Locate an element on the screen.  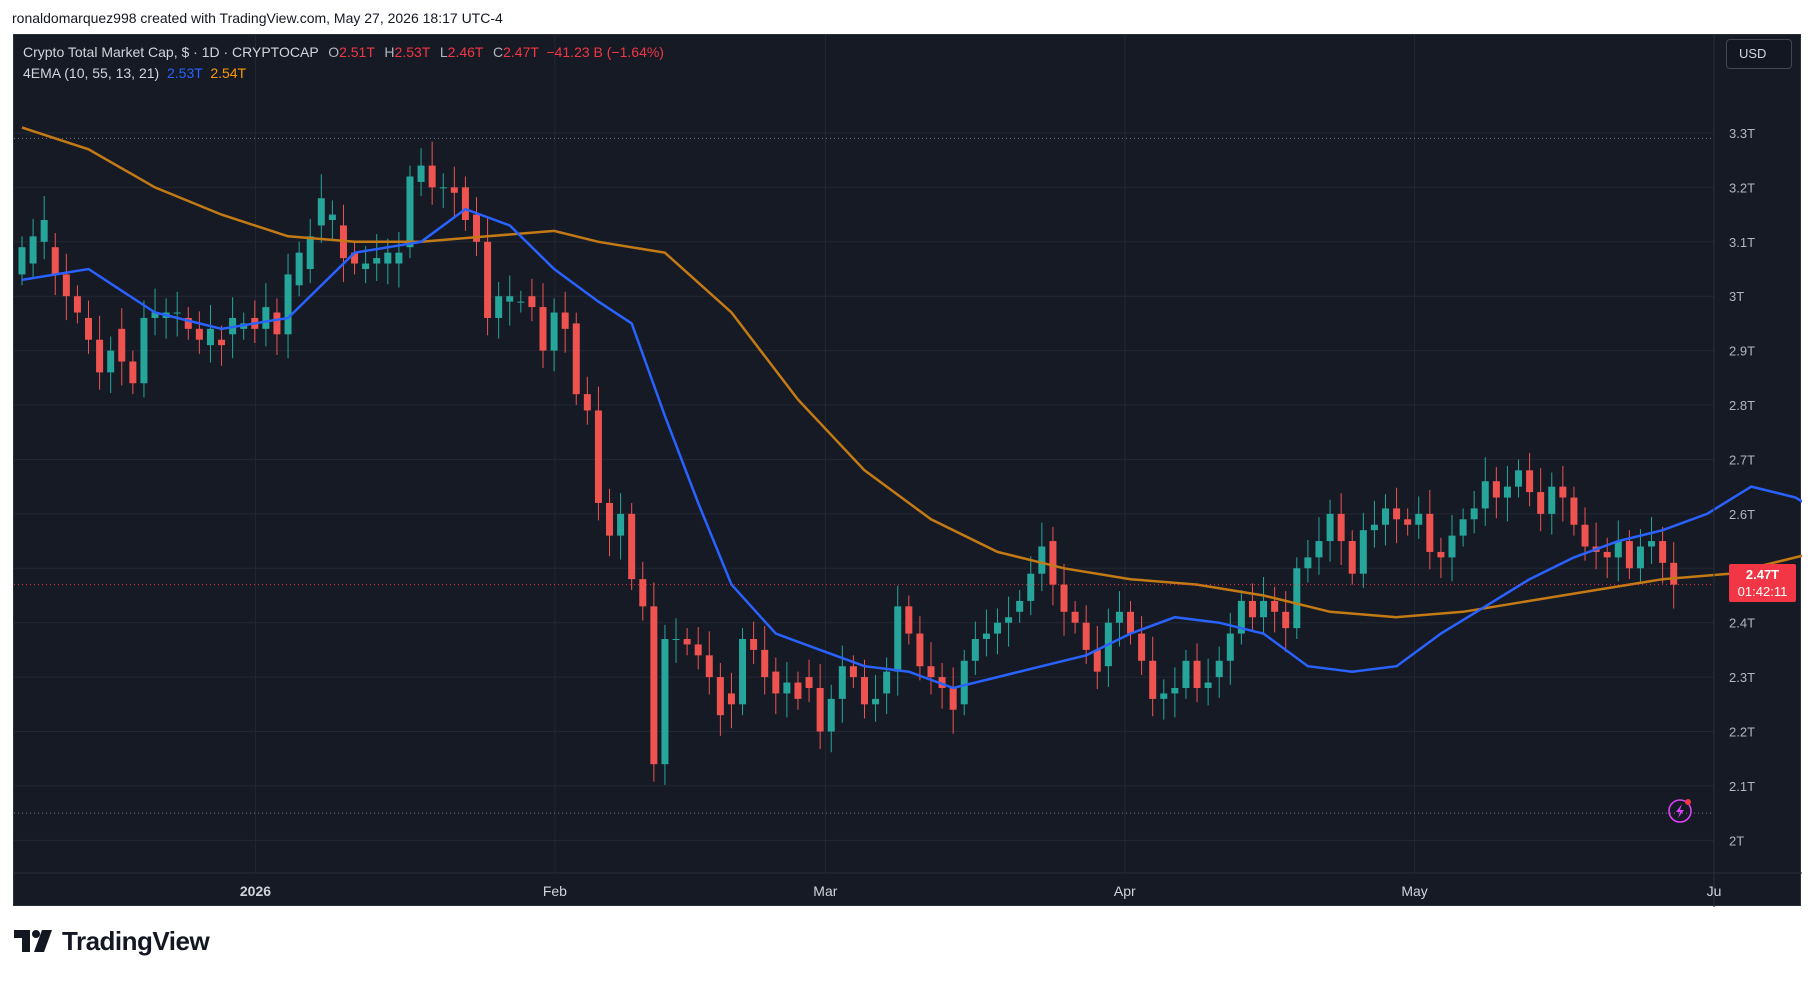
tradingview-logo-icon is located at coordinates (33, 941).